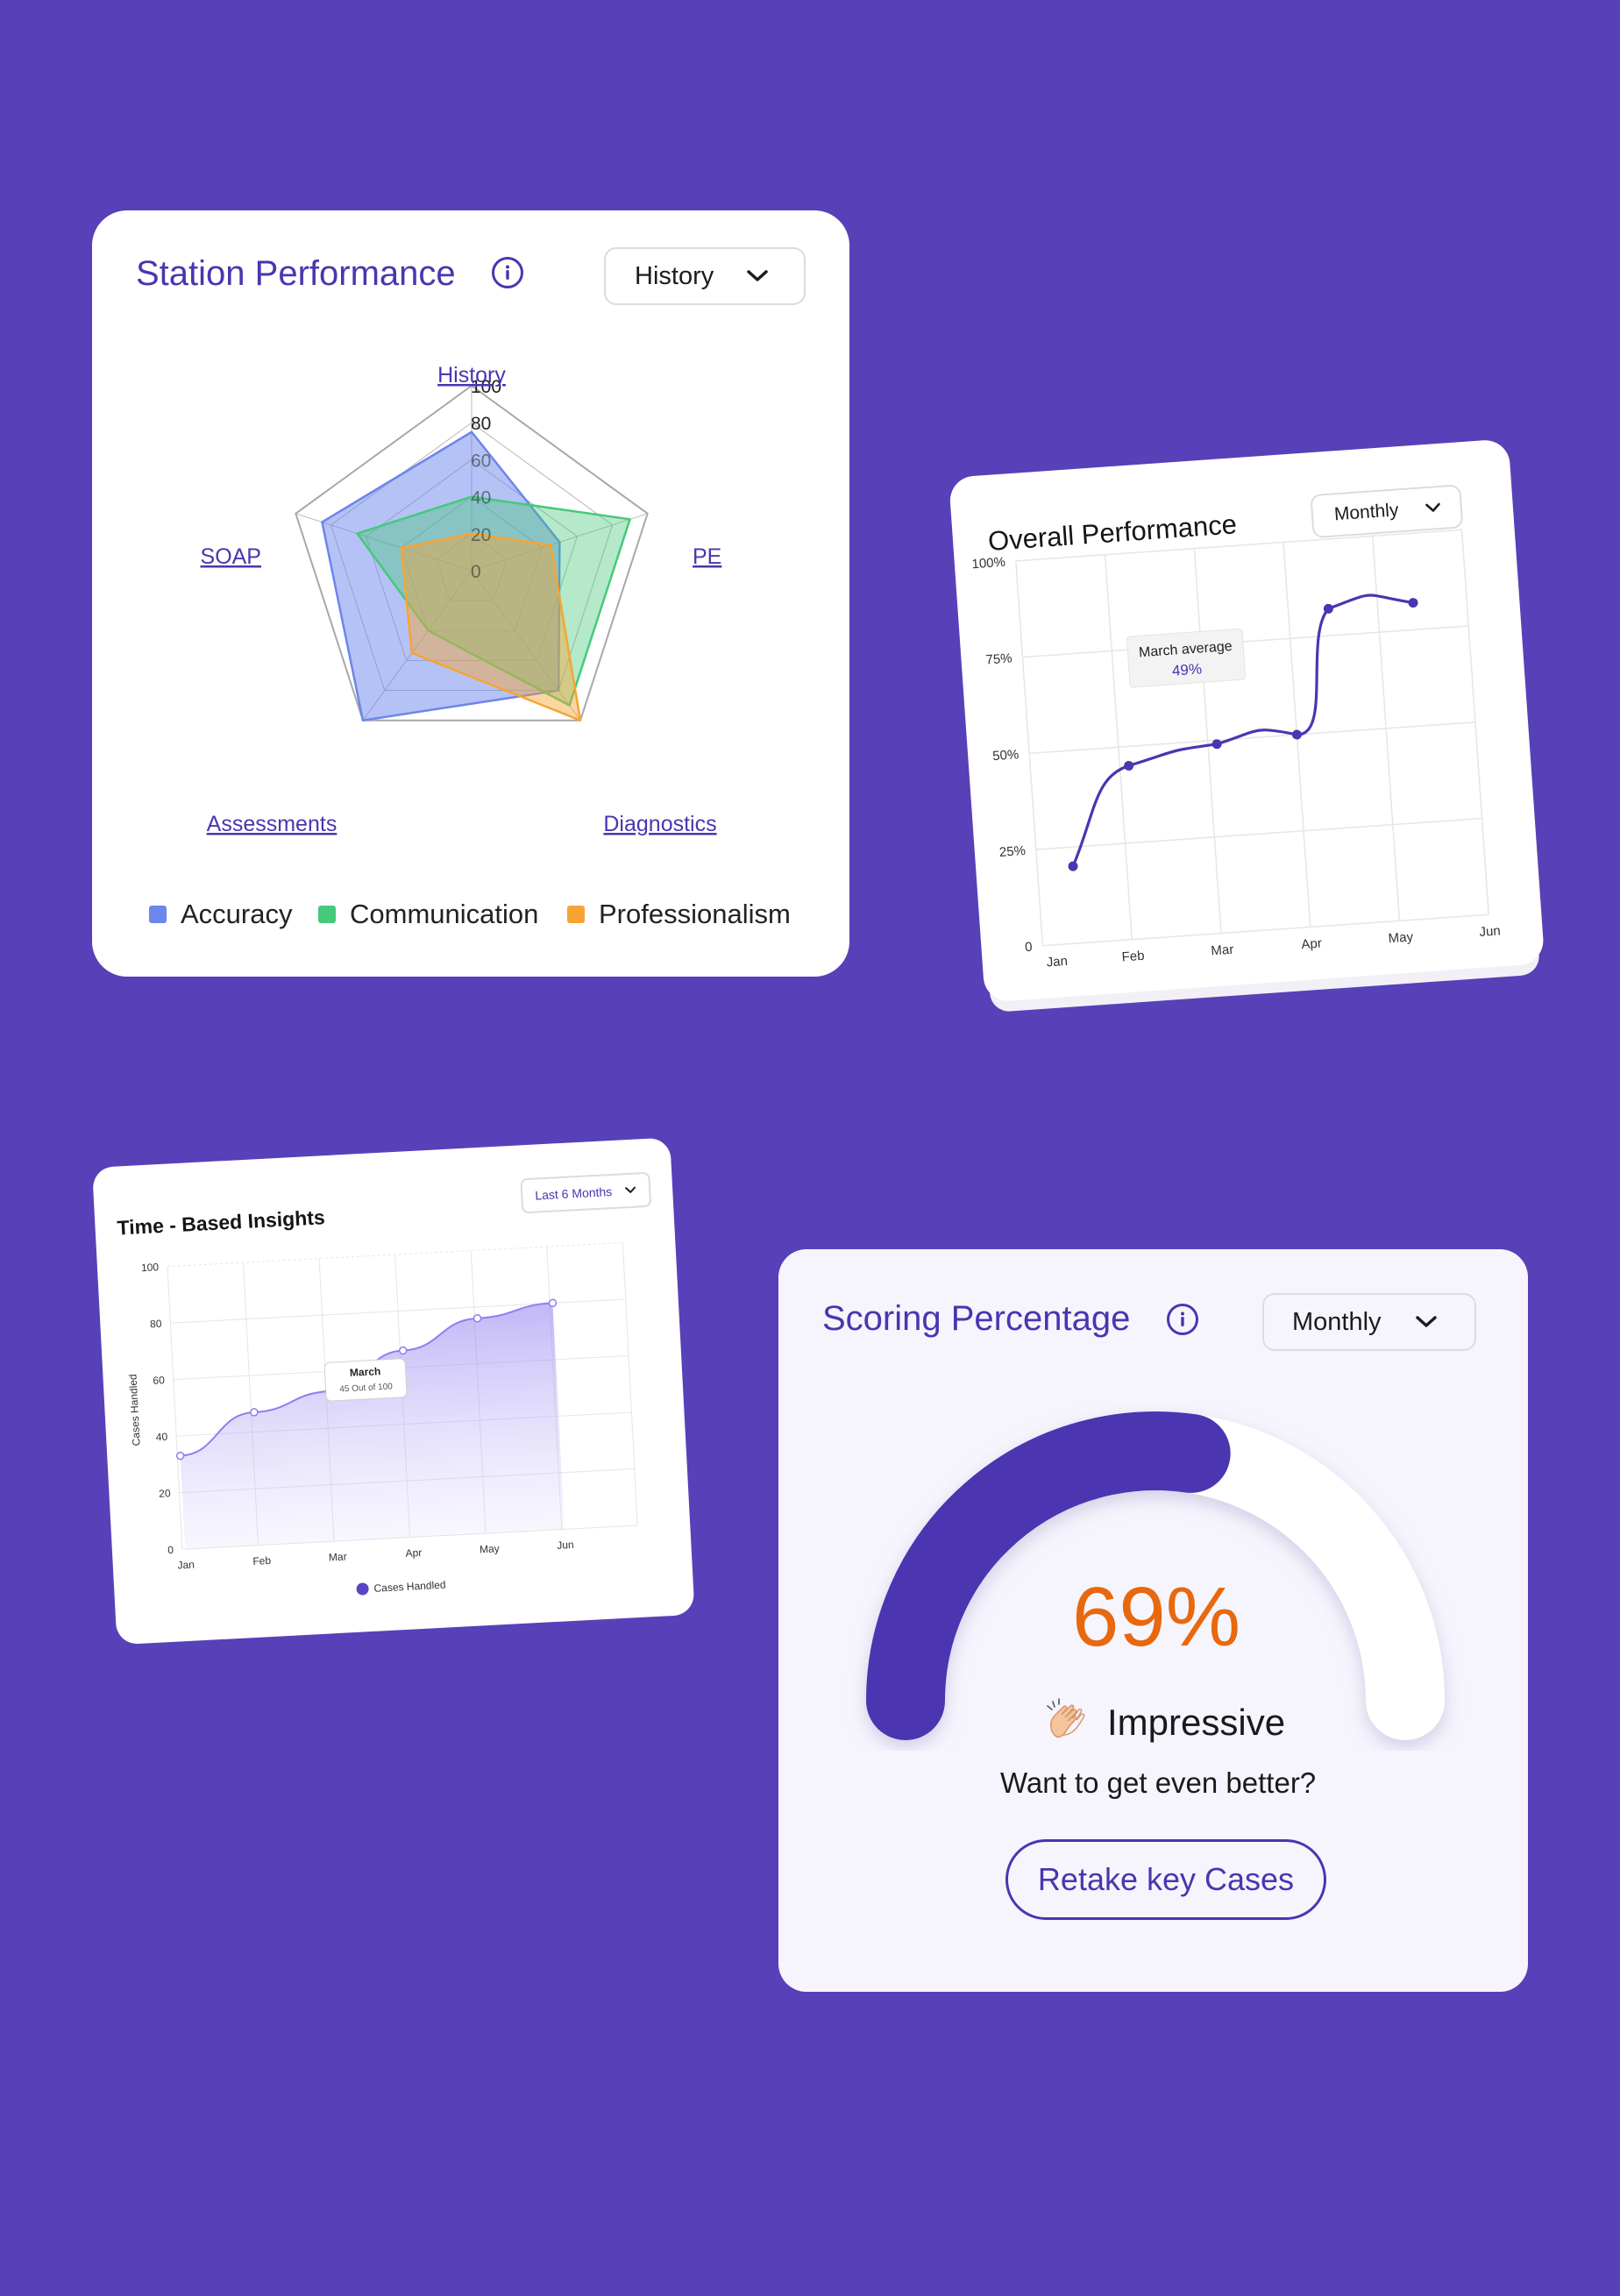 Image resolution: width=1620 pixels, height=2296 pixels. I want to click on score-gauge, so click(1156, 1575).